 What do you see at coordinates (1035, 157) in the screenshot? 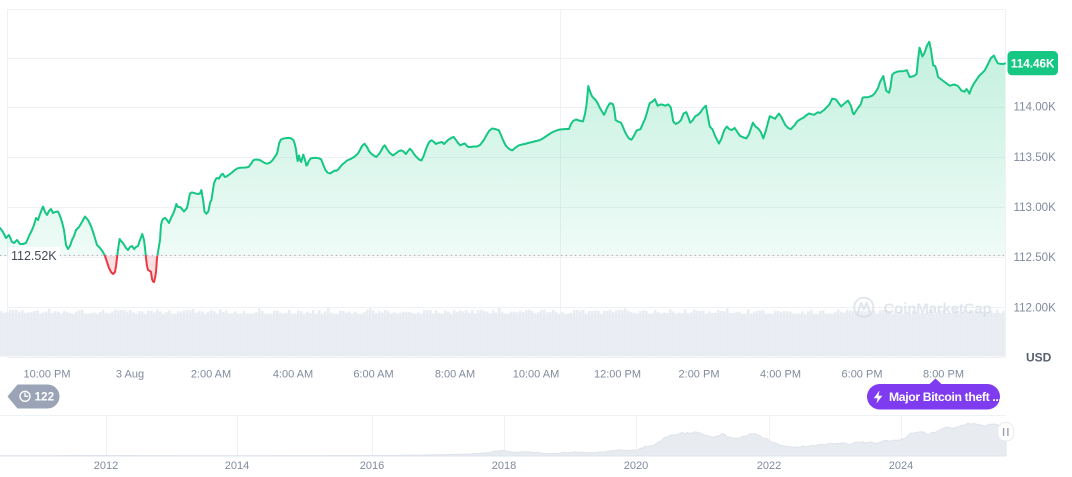
I see `svg-text: 113.50K` at bounding box center [1035, 157].